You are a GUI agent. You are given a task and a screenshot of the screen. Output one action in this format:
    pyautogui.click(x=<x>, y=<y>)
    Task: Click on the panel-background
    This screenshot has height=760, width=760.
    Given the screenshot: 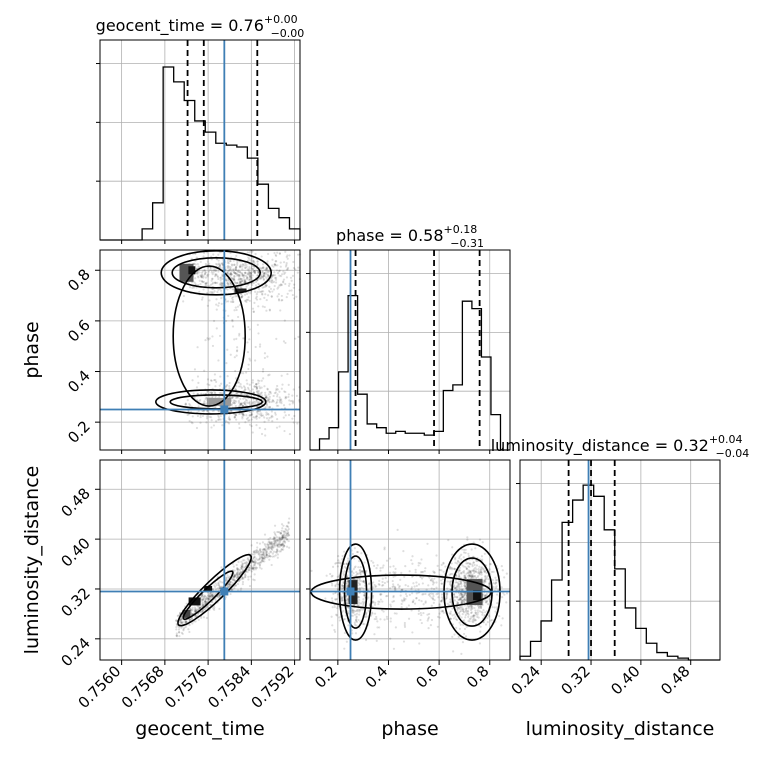 What is the action you would take?
    pyautogui.click(x=410, y=350)
    